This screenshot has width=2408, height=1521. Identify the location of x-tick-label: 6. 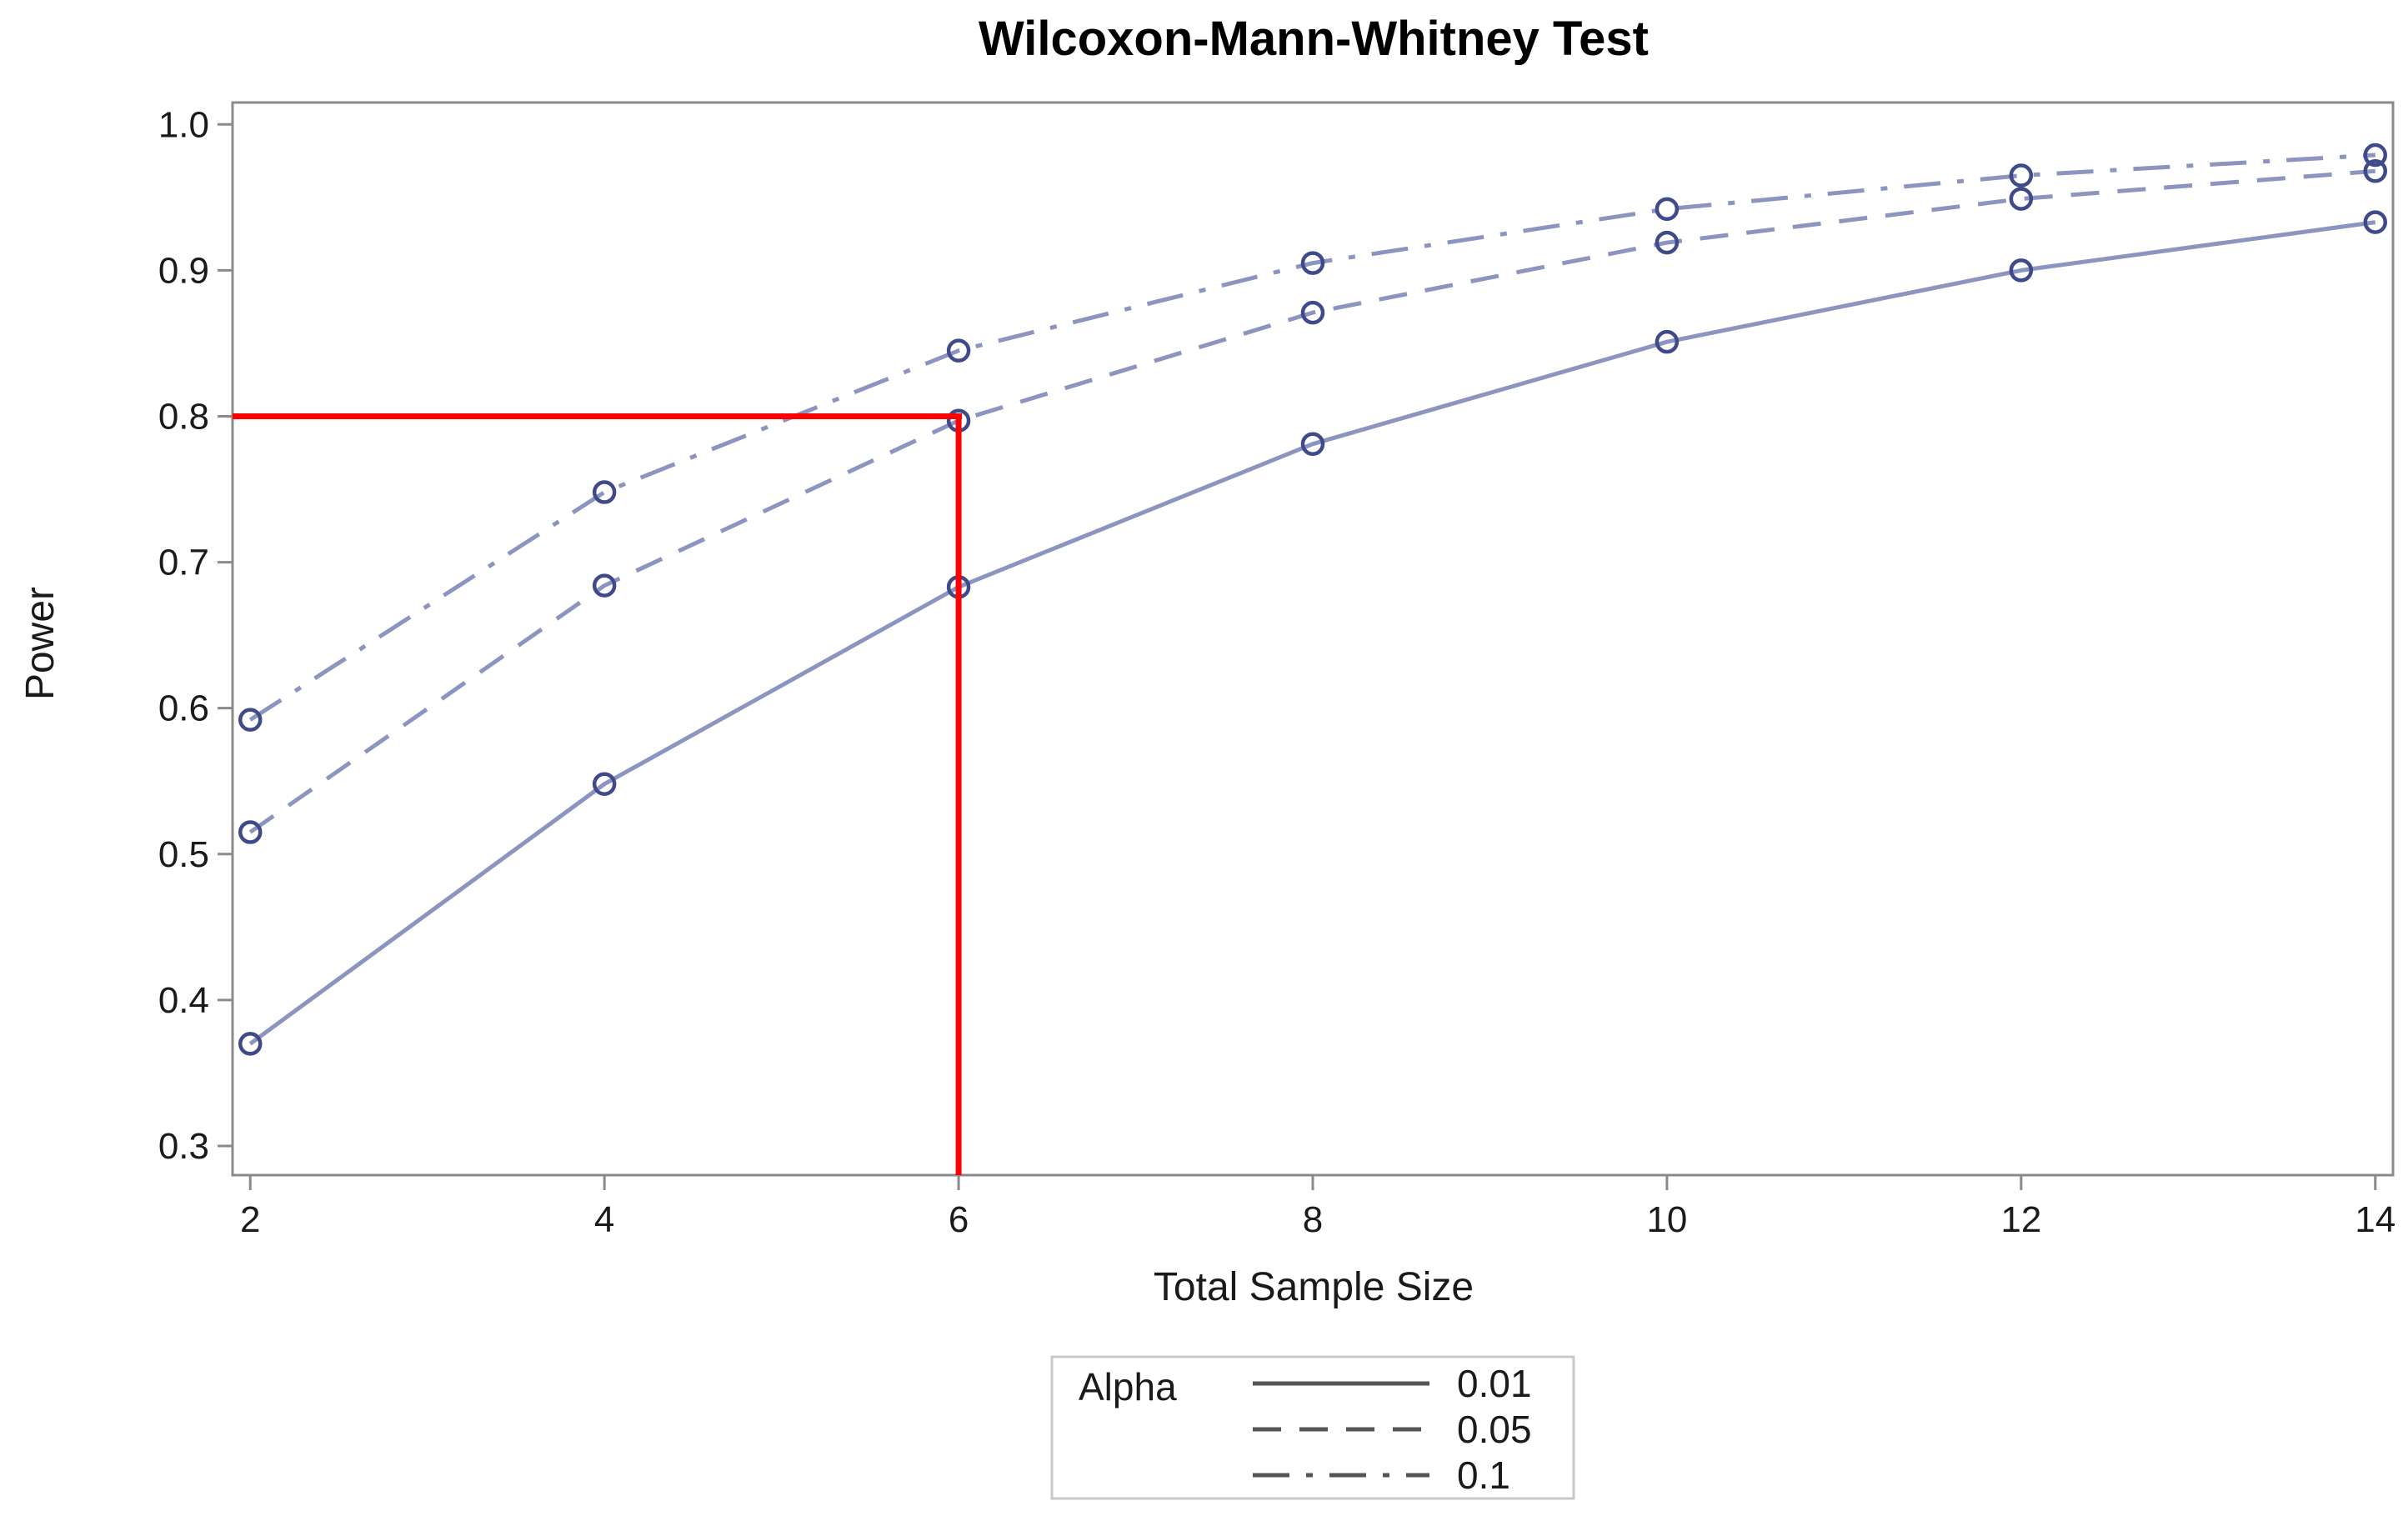
(959, 1219).